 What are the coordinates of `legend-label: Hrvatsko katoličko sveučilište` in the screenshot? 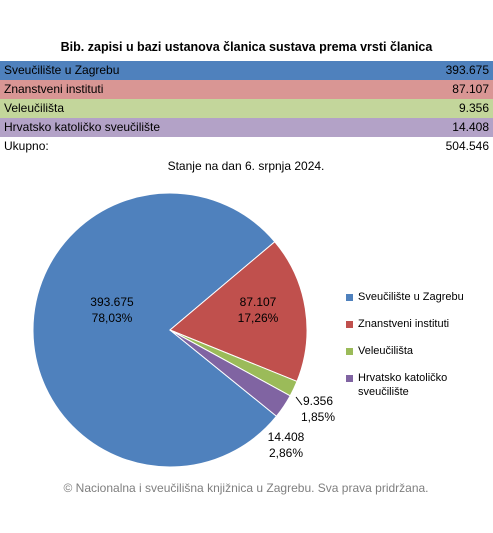 It's located at (403, 385).